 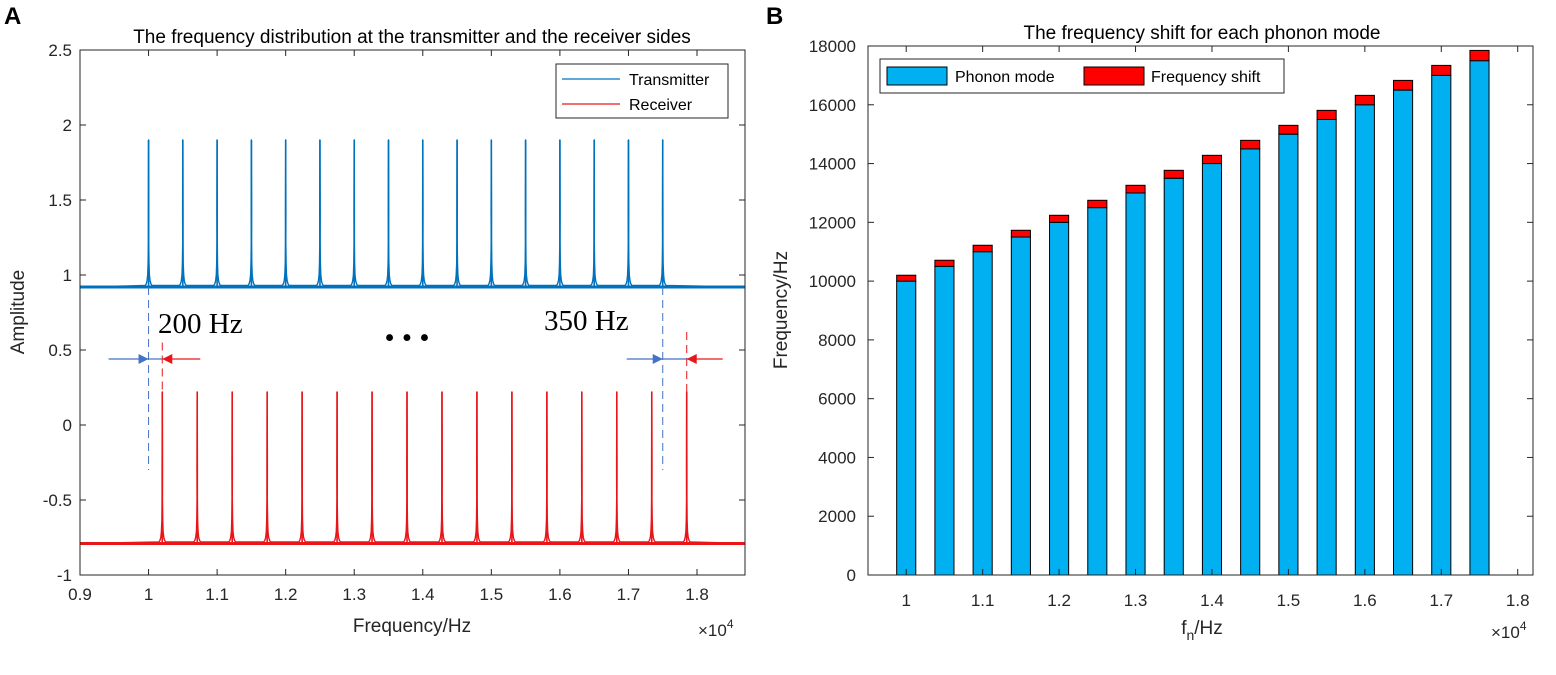 What do you see at coordinates (1005, 77) in the screenshot?
I see `panel-b-legend-phonon-label: Phonon mode` at bounding box center [1005, 77].